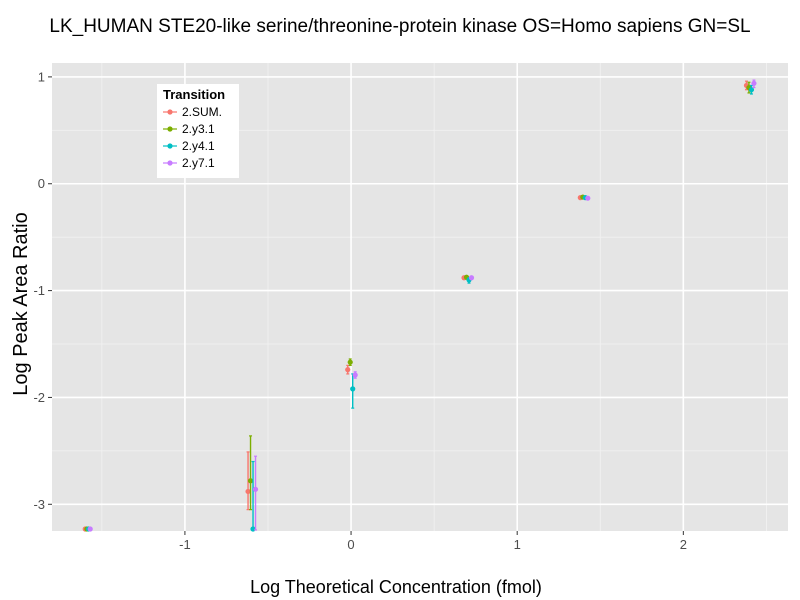  I want to click on legend: Transition 2.SUM. 2.y3.1 2.y4.1 2.y7.1, so click(198, 131).